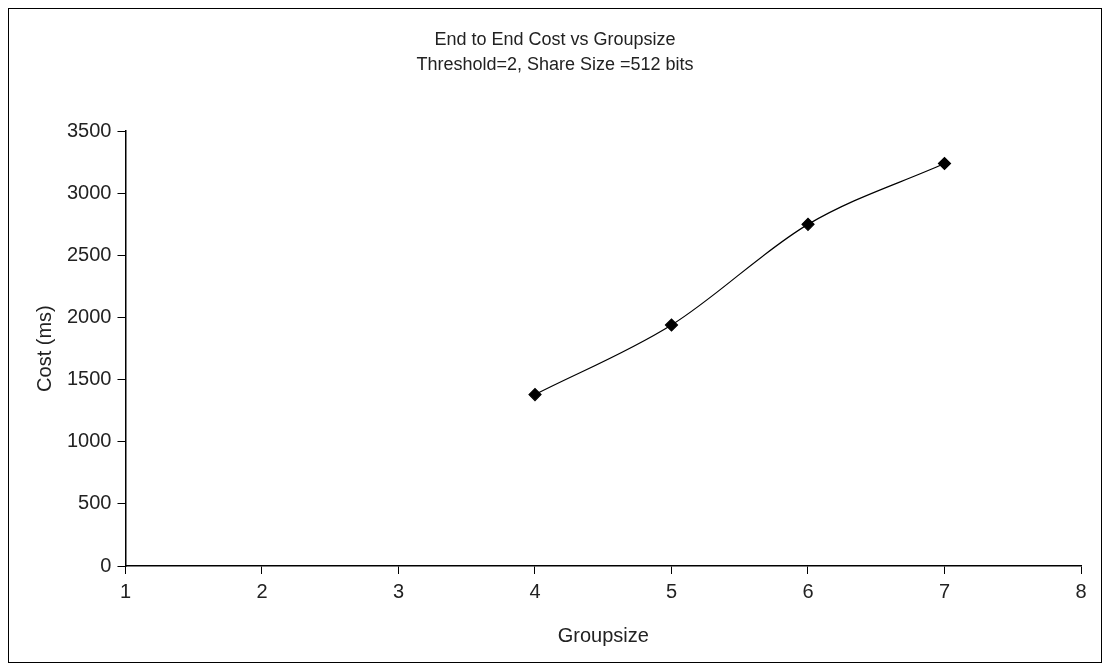 This screenshot has height=671, width=1110. I want to click on y-tick-label: 2500, so click(89, 253).